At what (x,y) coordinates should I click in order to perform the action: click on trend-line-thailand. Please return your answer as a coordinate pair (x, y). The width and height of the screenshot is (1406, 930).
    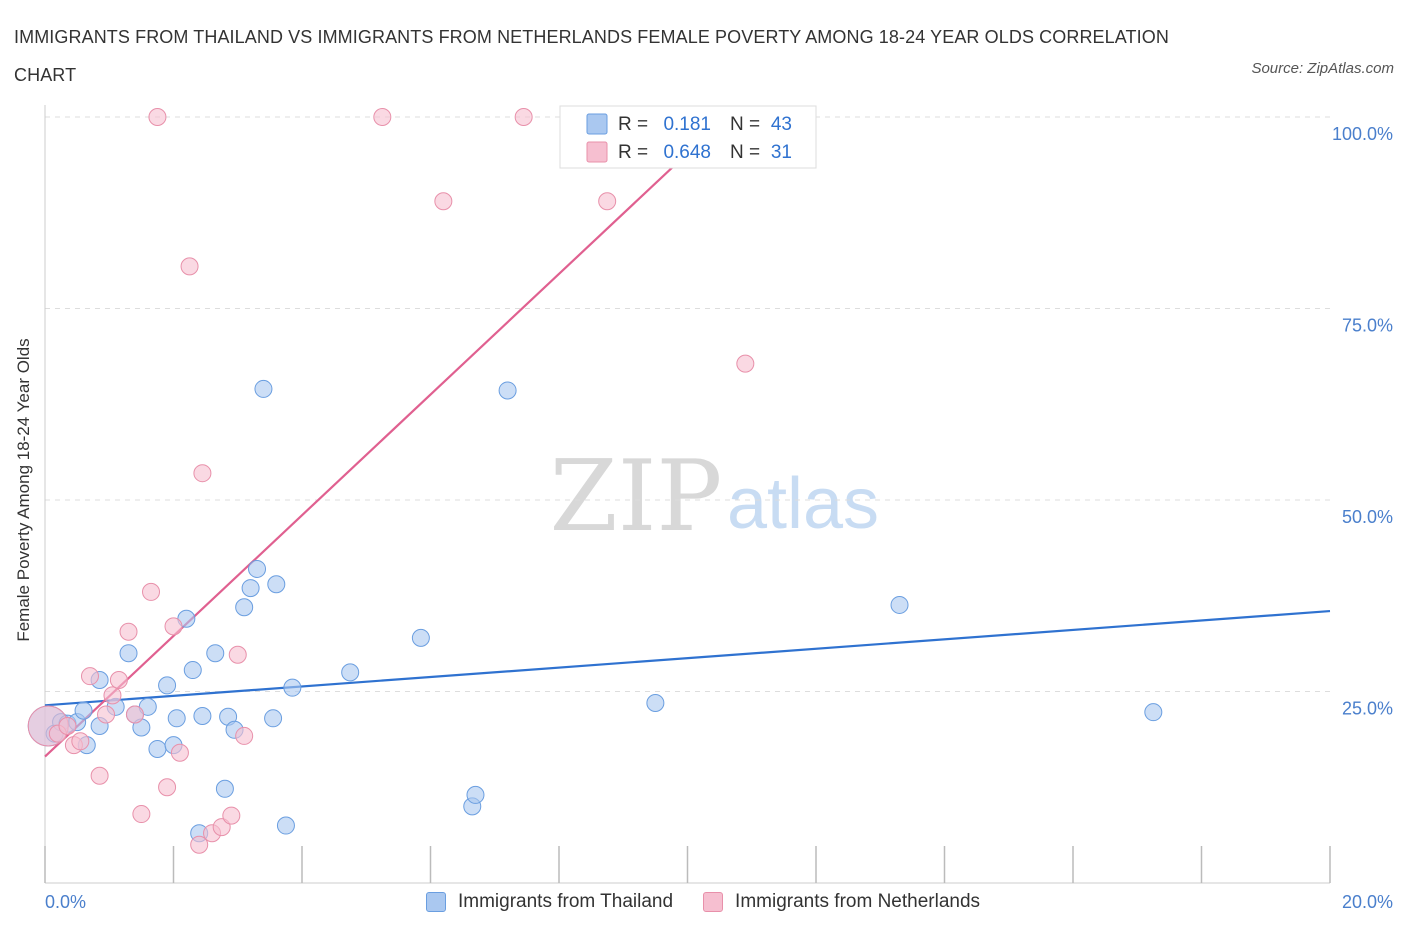
    Looking at the image, I should click on (687, 658).